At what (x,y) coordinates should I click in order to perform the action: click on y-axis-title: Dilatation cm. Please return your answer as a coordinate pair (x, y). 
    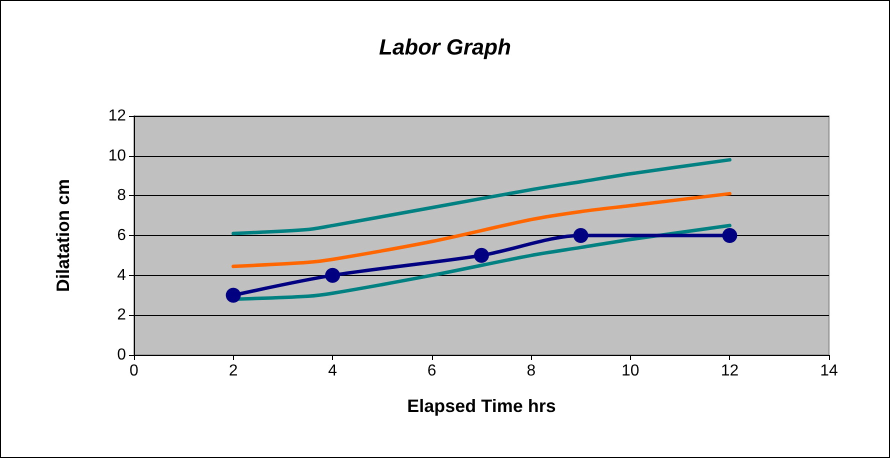
    Looking at the image, I should click on (63, 235).